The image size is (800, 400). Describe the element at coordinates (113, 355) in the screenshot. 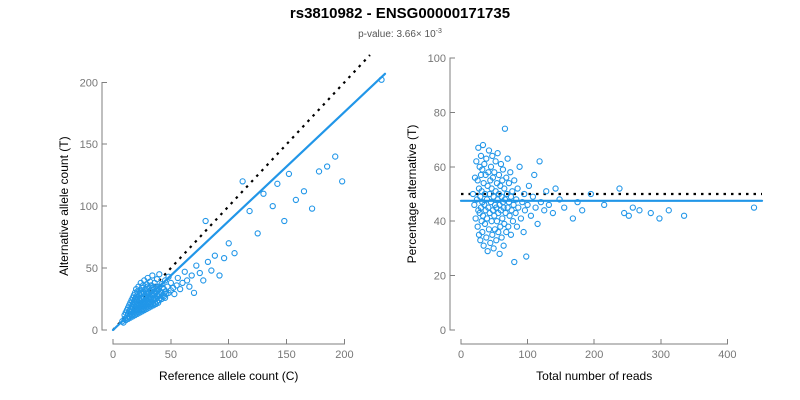

I see `left-x-tick-label-0: 0` at that location.